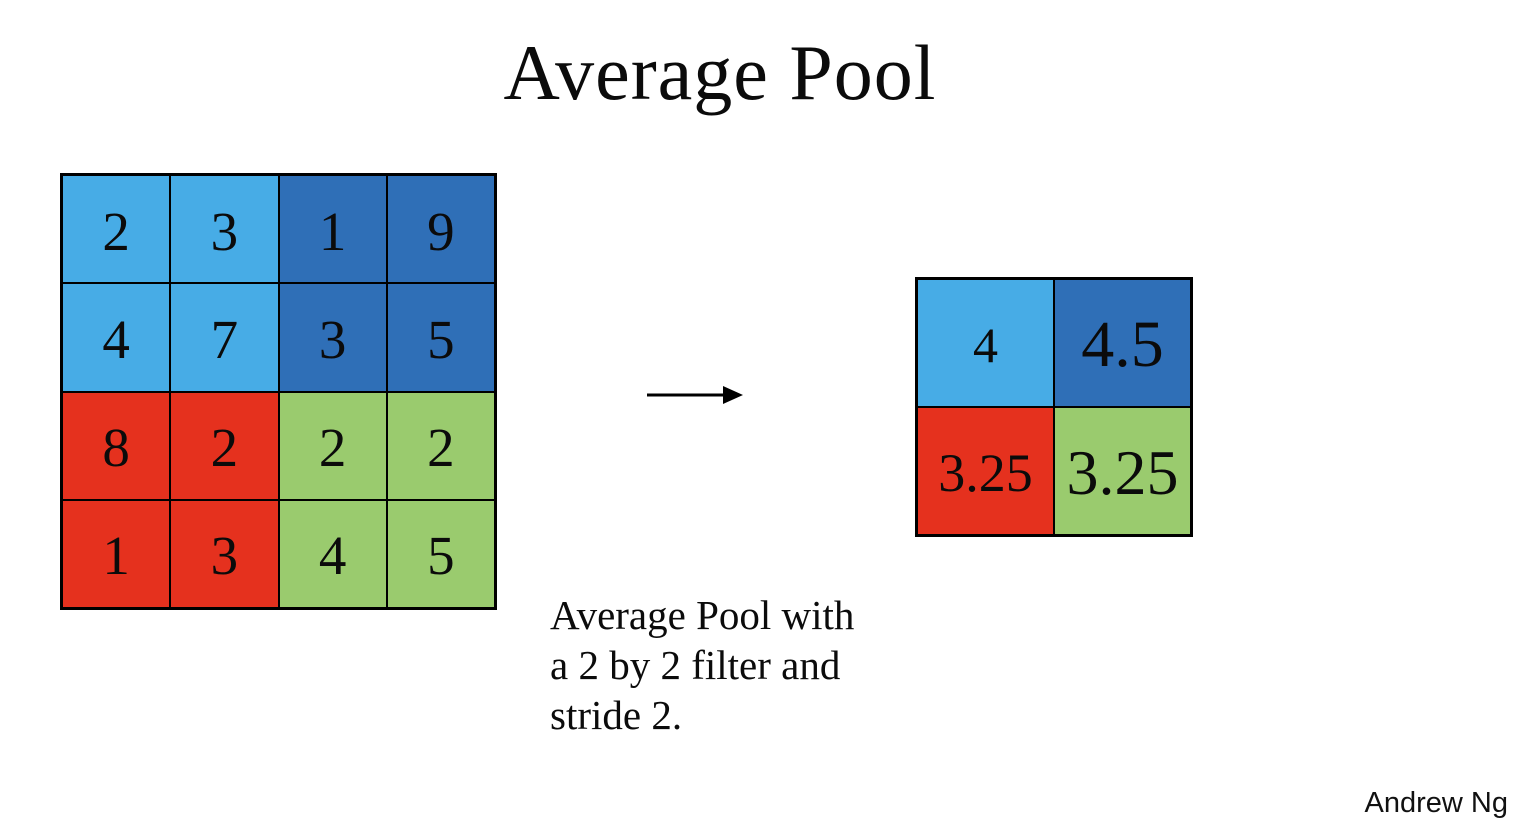  Describe the element at coordinates (440, 445) in the screenshot. I see `input-cell-r2c3: 2` at that location.